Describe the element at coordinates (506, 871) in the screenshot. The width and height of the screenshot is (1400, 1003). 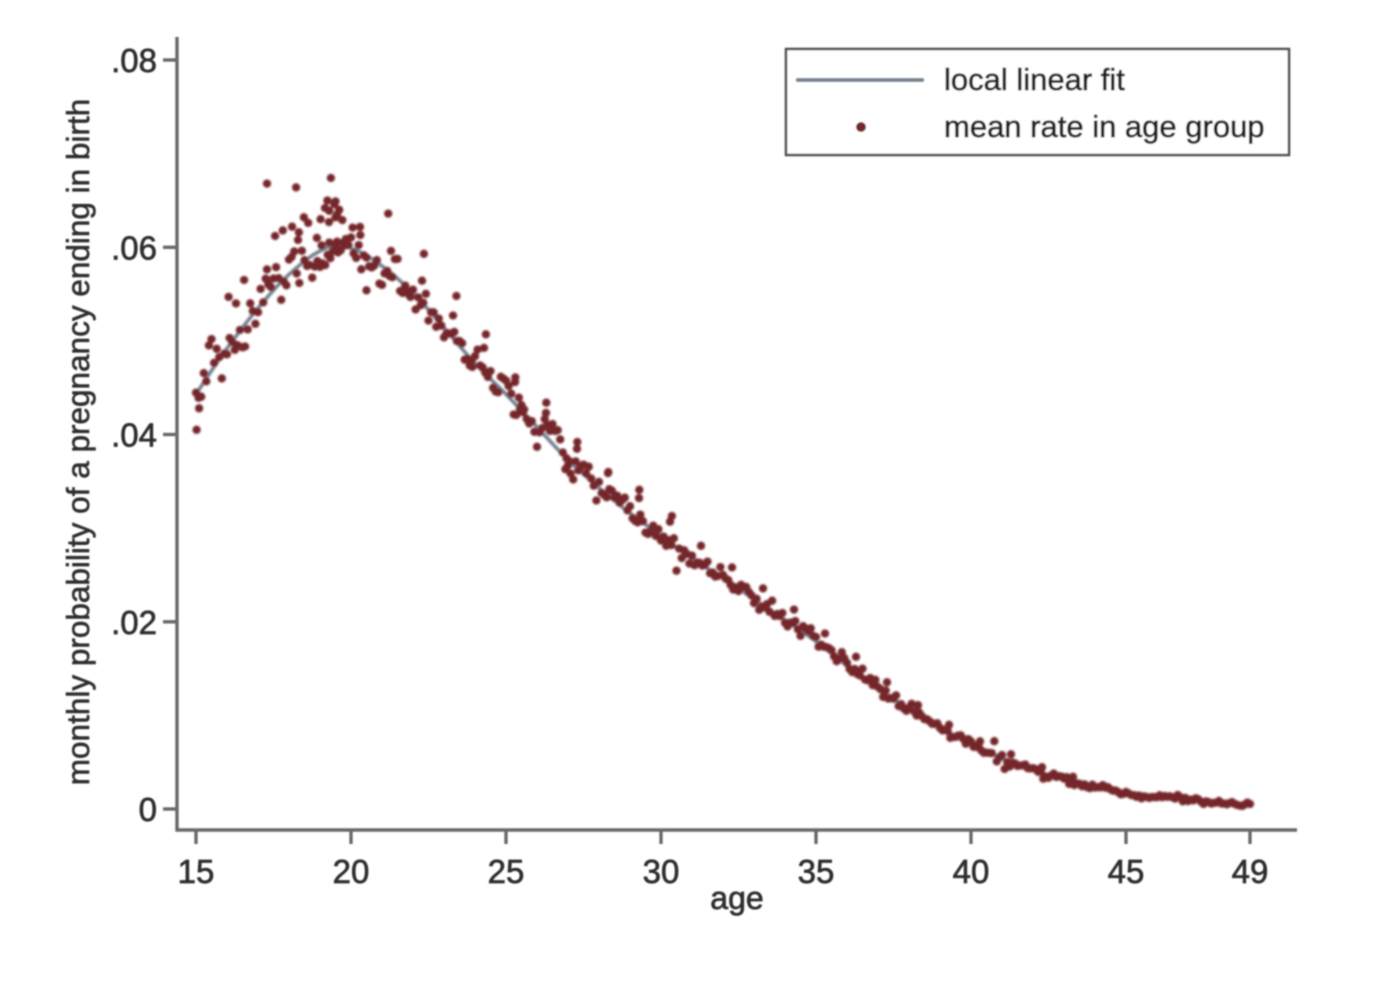
I see `svg-text: 25` at that location.